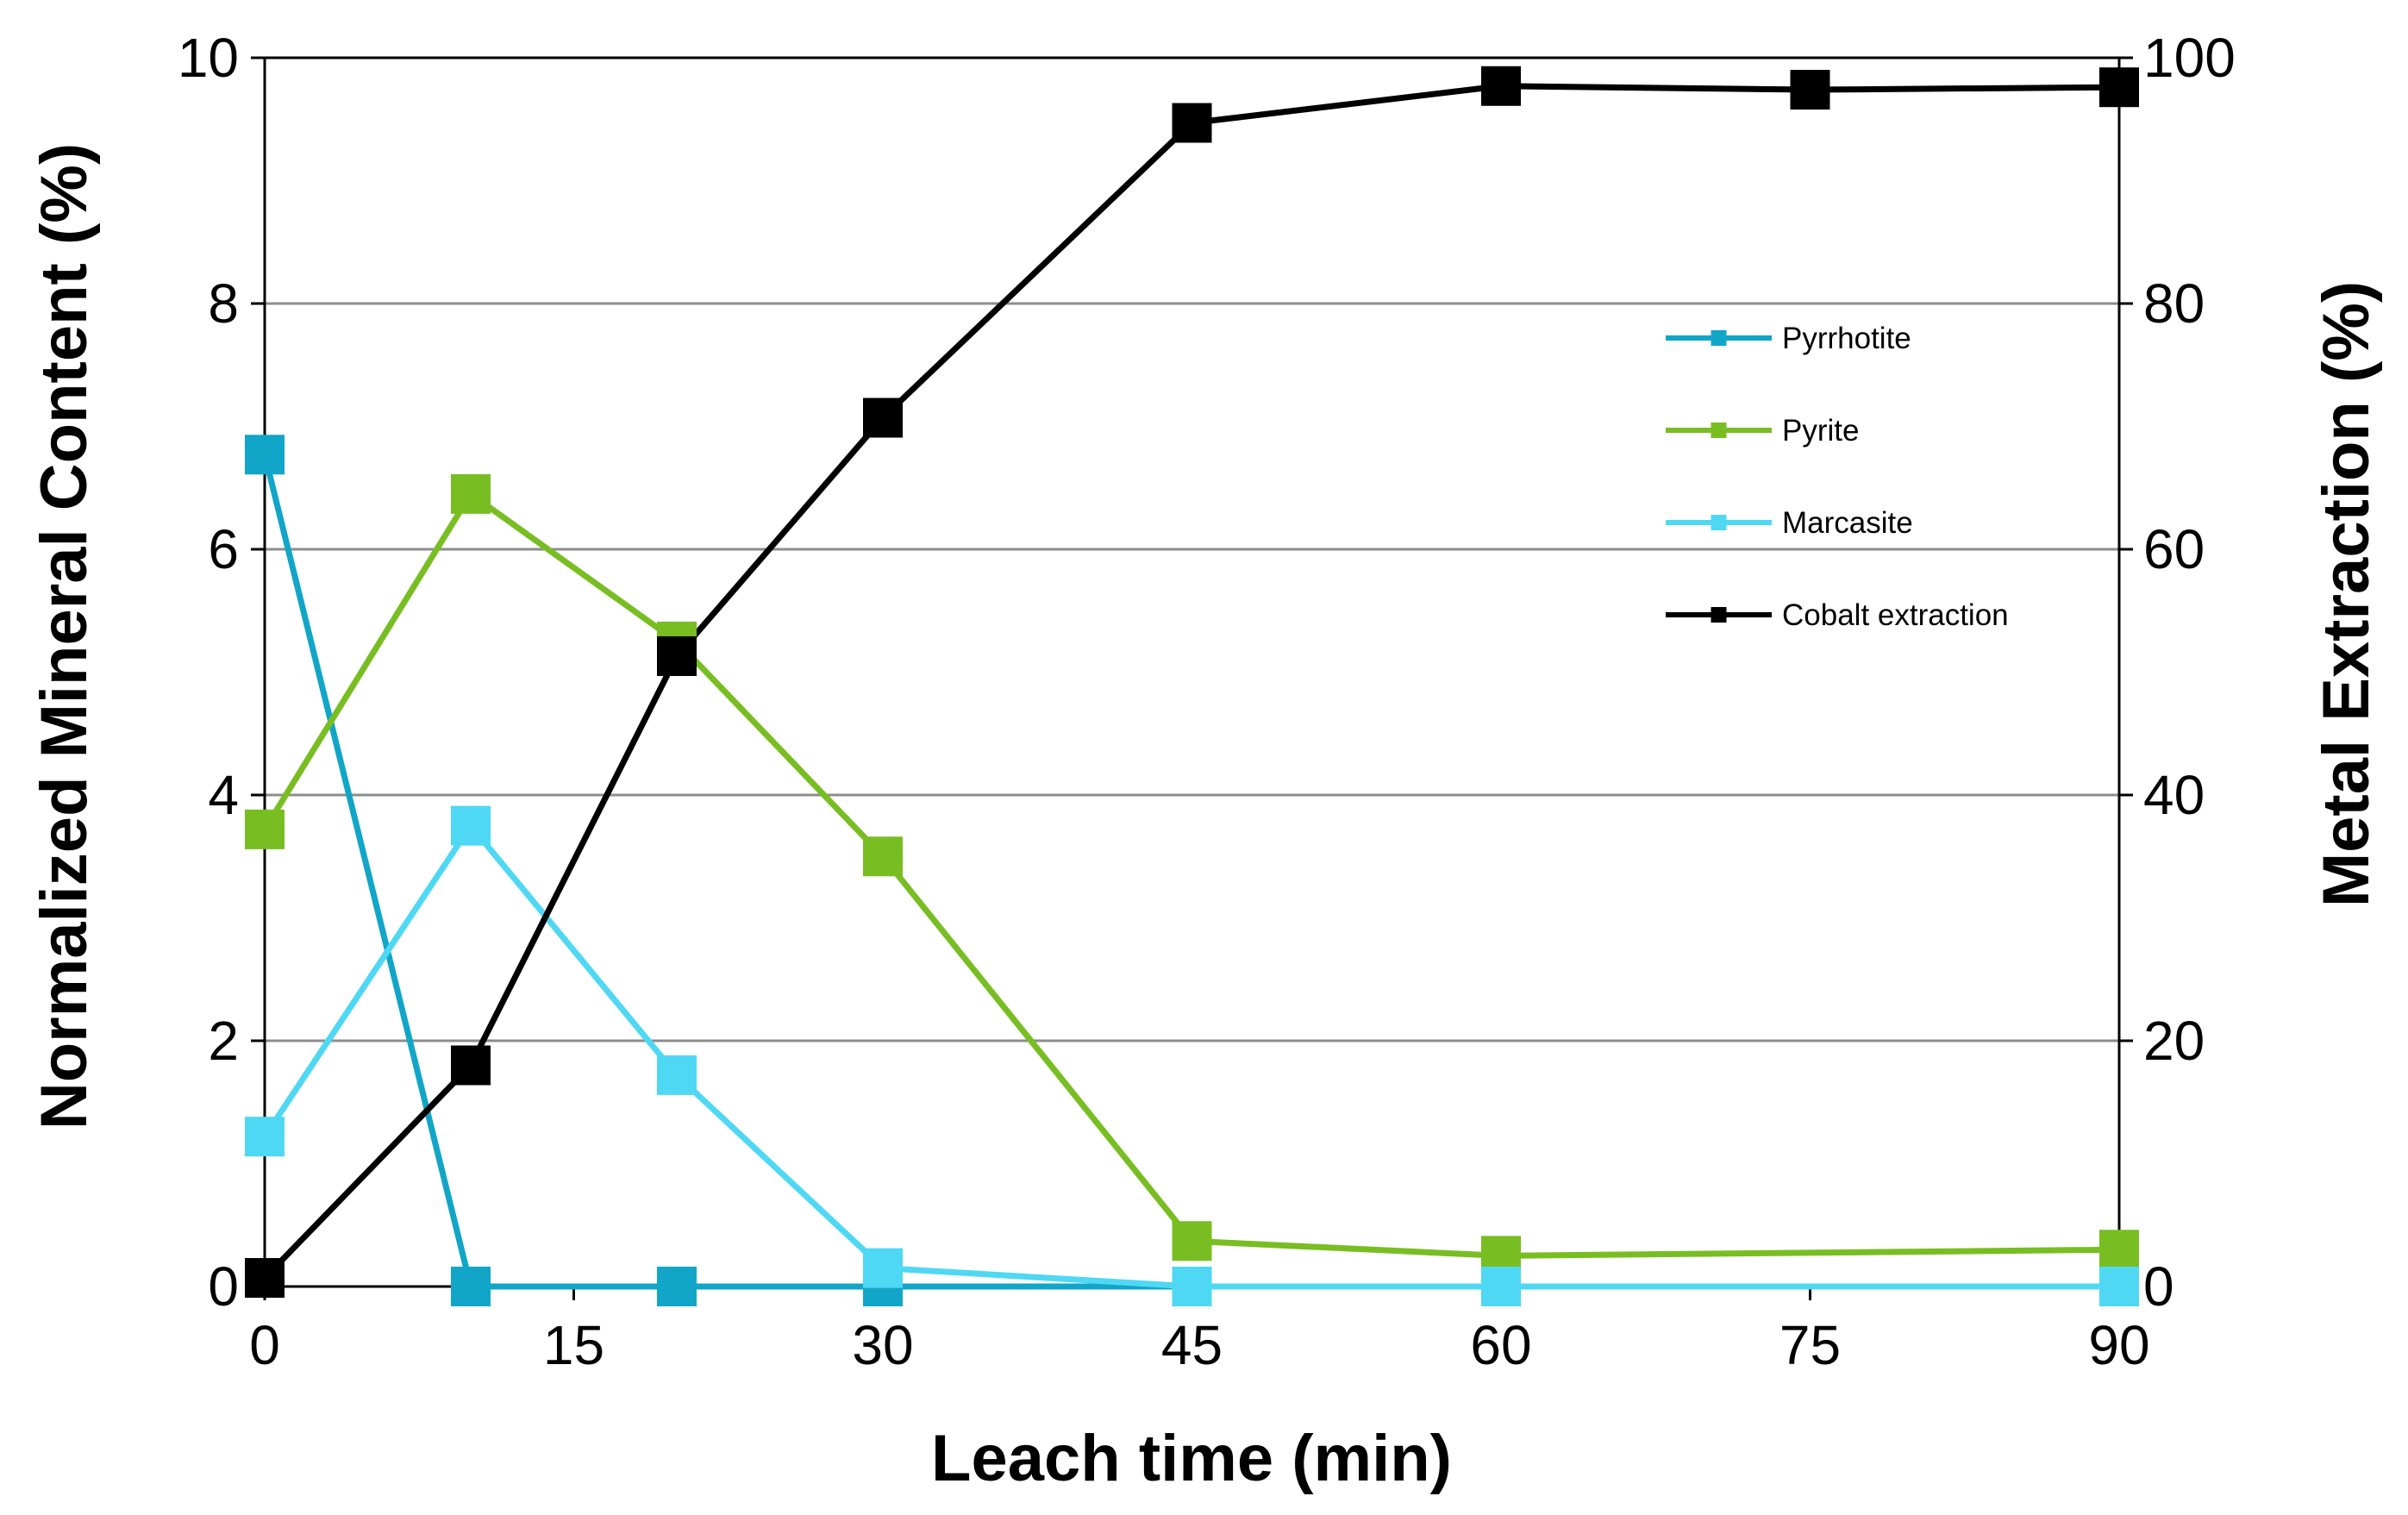  What do you see at coordinates (64, 637) in the screenshot?
I see `y-axis-title: Normalized Mineral Content (%)` at bounding box center [64, 637].